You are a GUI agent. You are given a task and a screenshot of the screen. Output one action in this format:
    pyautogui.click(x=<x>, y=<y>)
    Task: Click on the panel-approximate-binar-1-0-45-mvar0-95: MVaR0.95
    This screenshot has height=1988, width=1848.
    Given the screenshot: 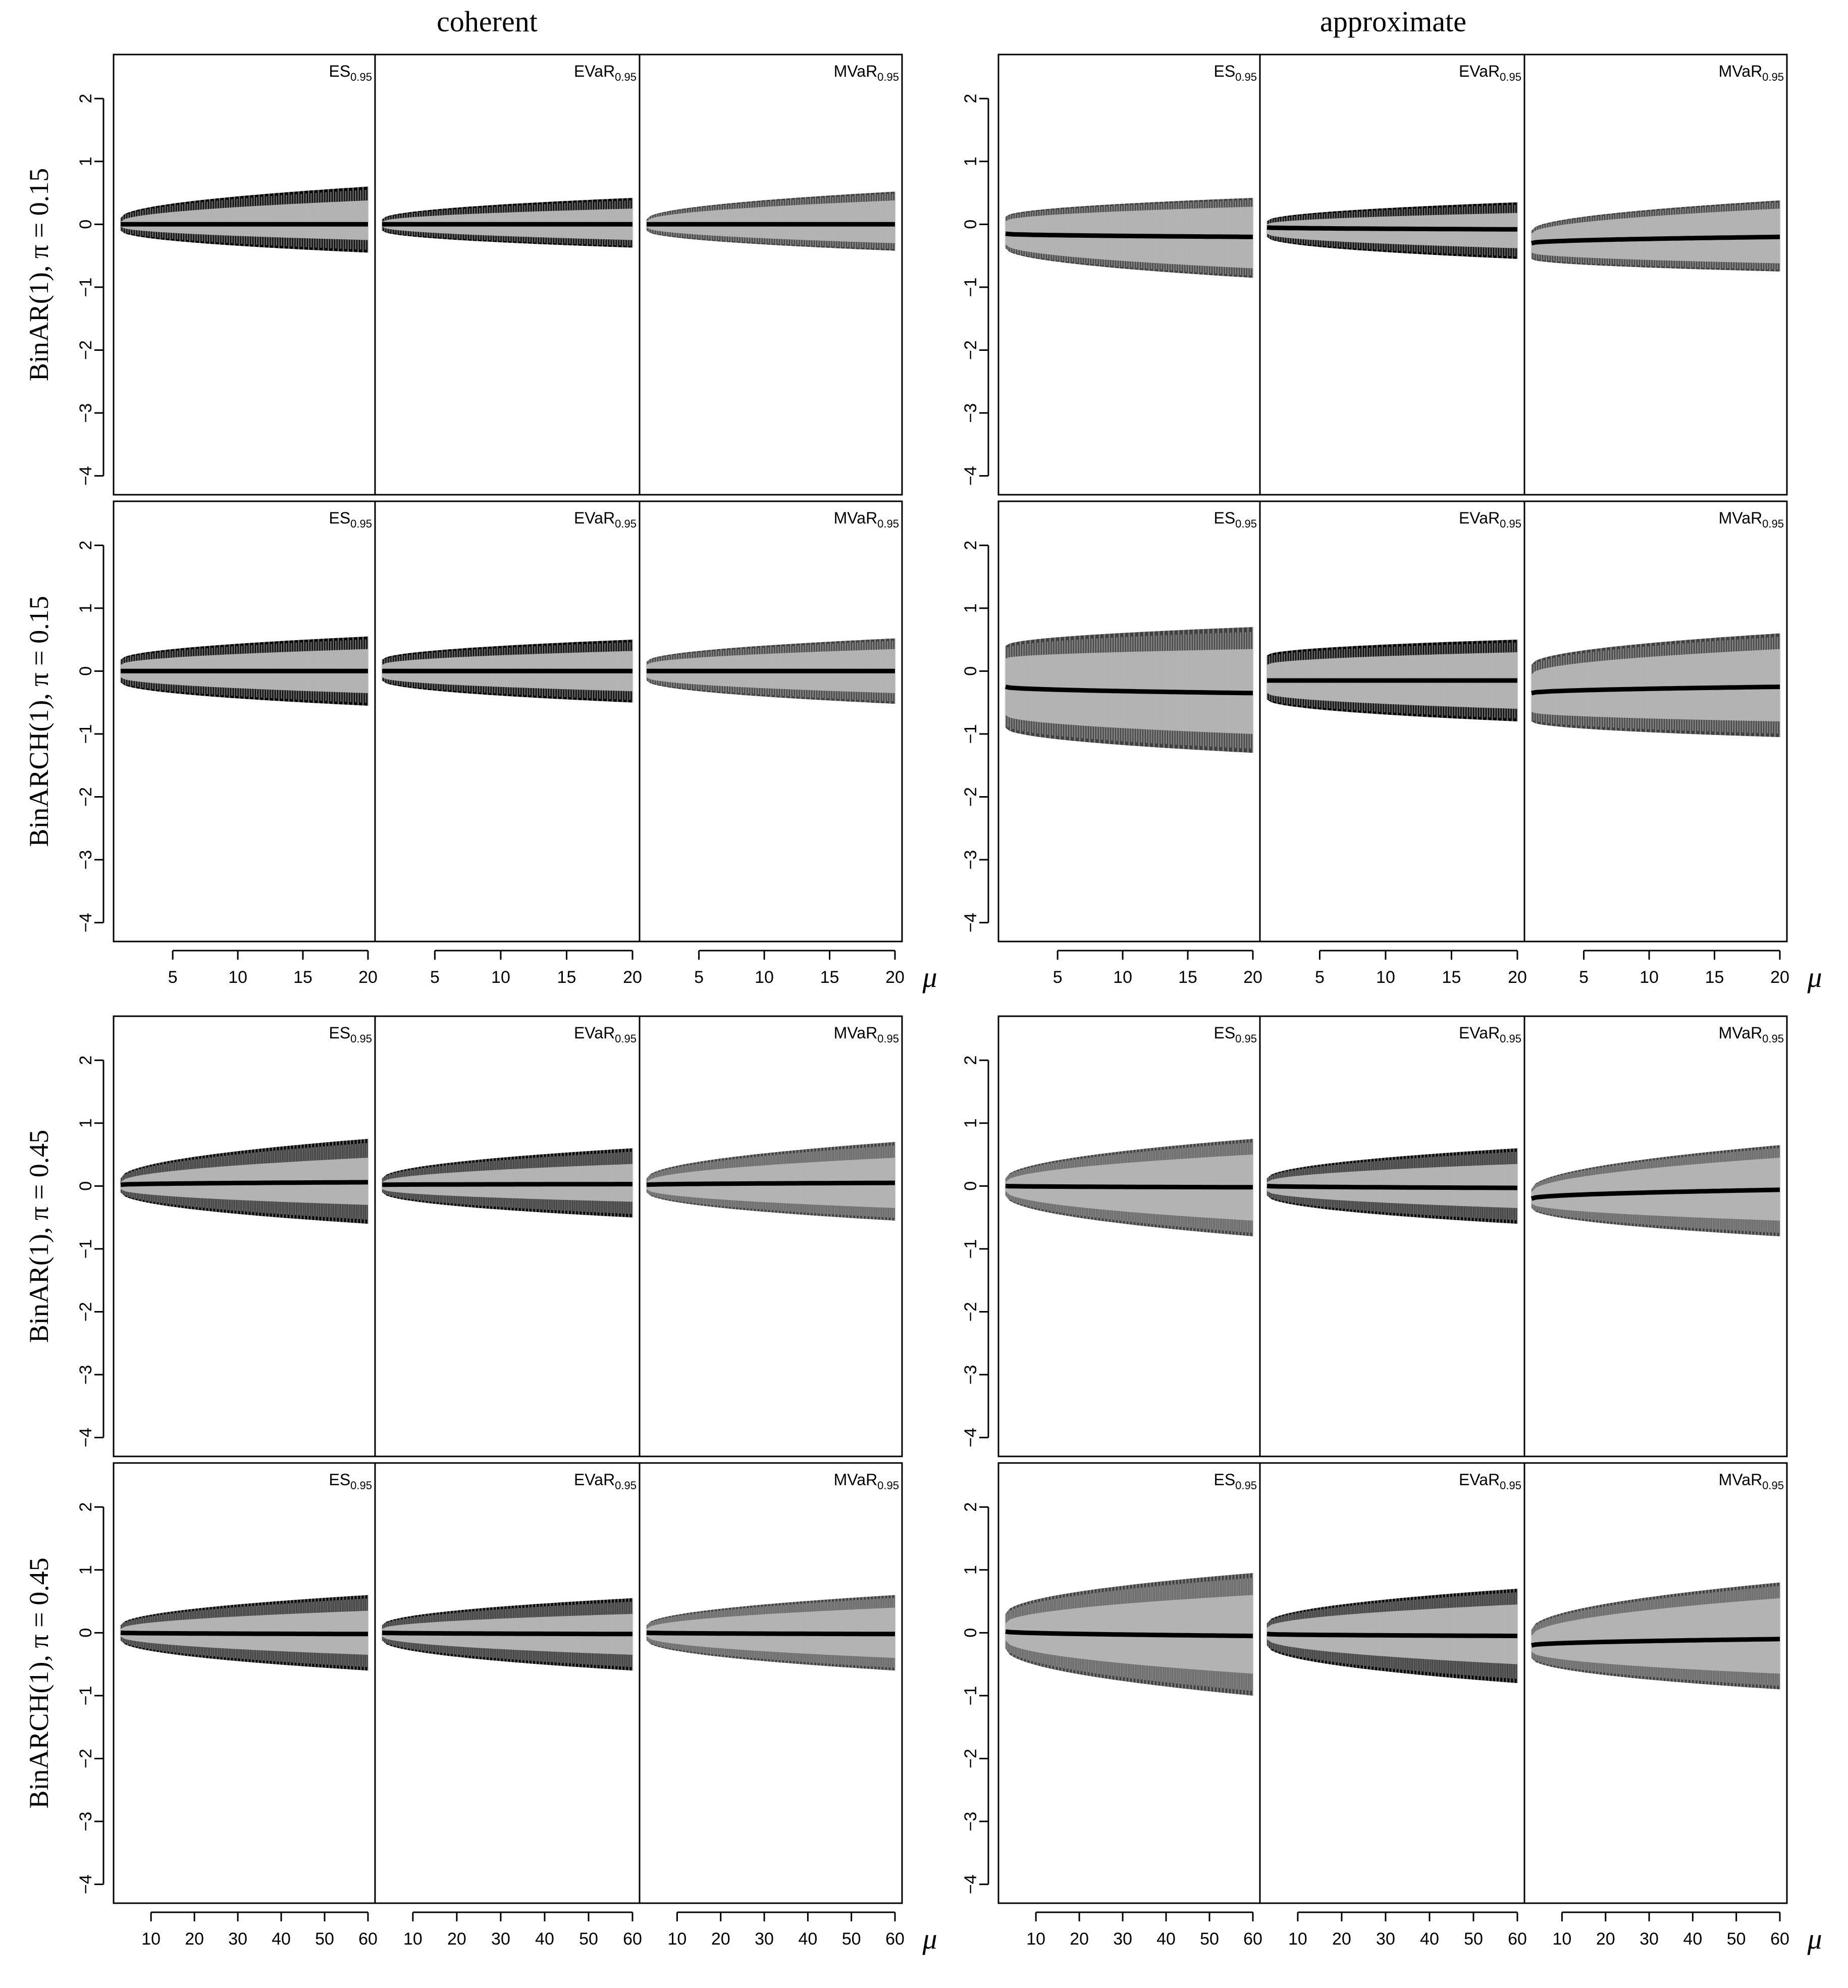 What is the action you would take?
    pyautogui.click(x=1655, y=1236)
    